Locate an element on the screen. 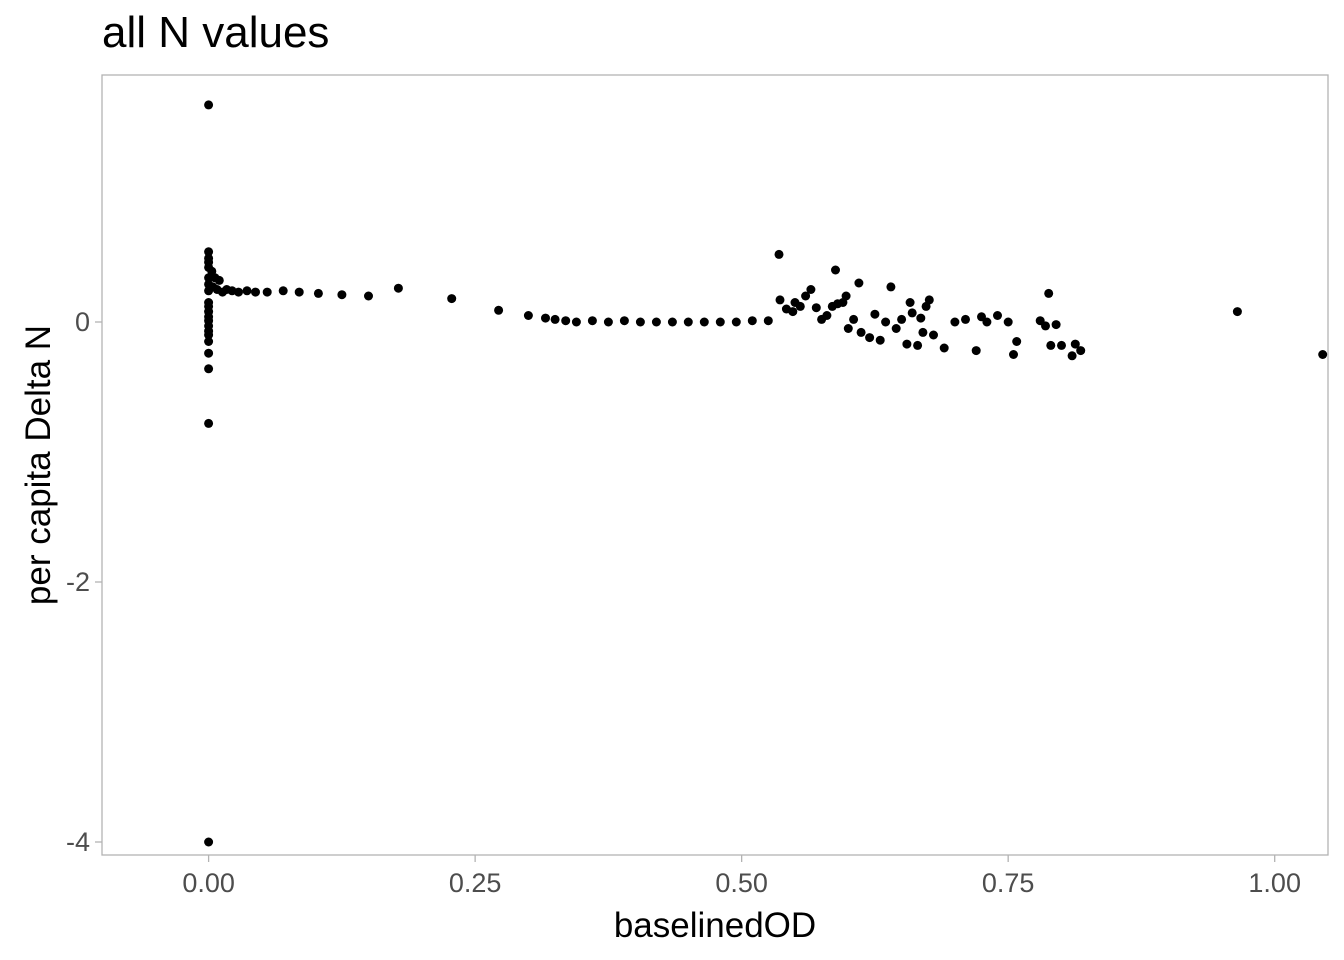 The height and width of the screenshot is (960, 1344). y-tick-label: -4 is located at coordinates (78, 842).